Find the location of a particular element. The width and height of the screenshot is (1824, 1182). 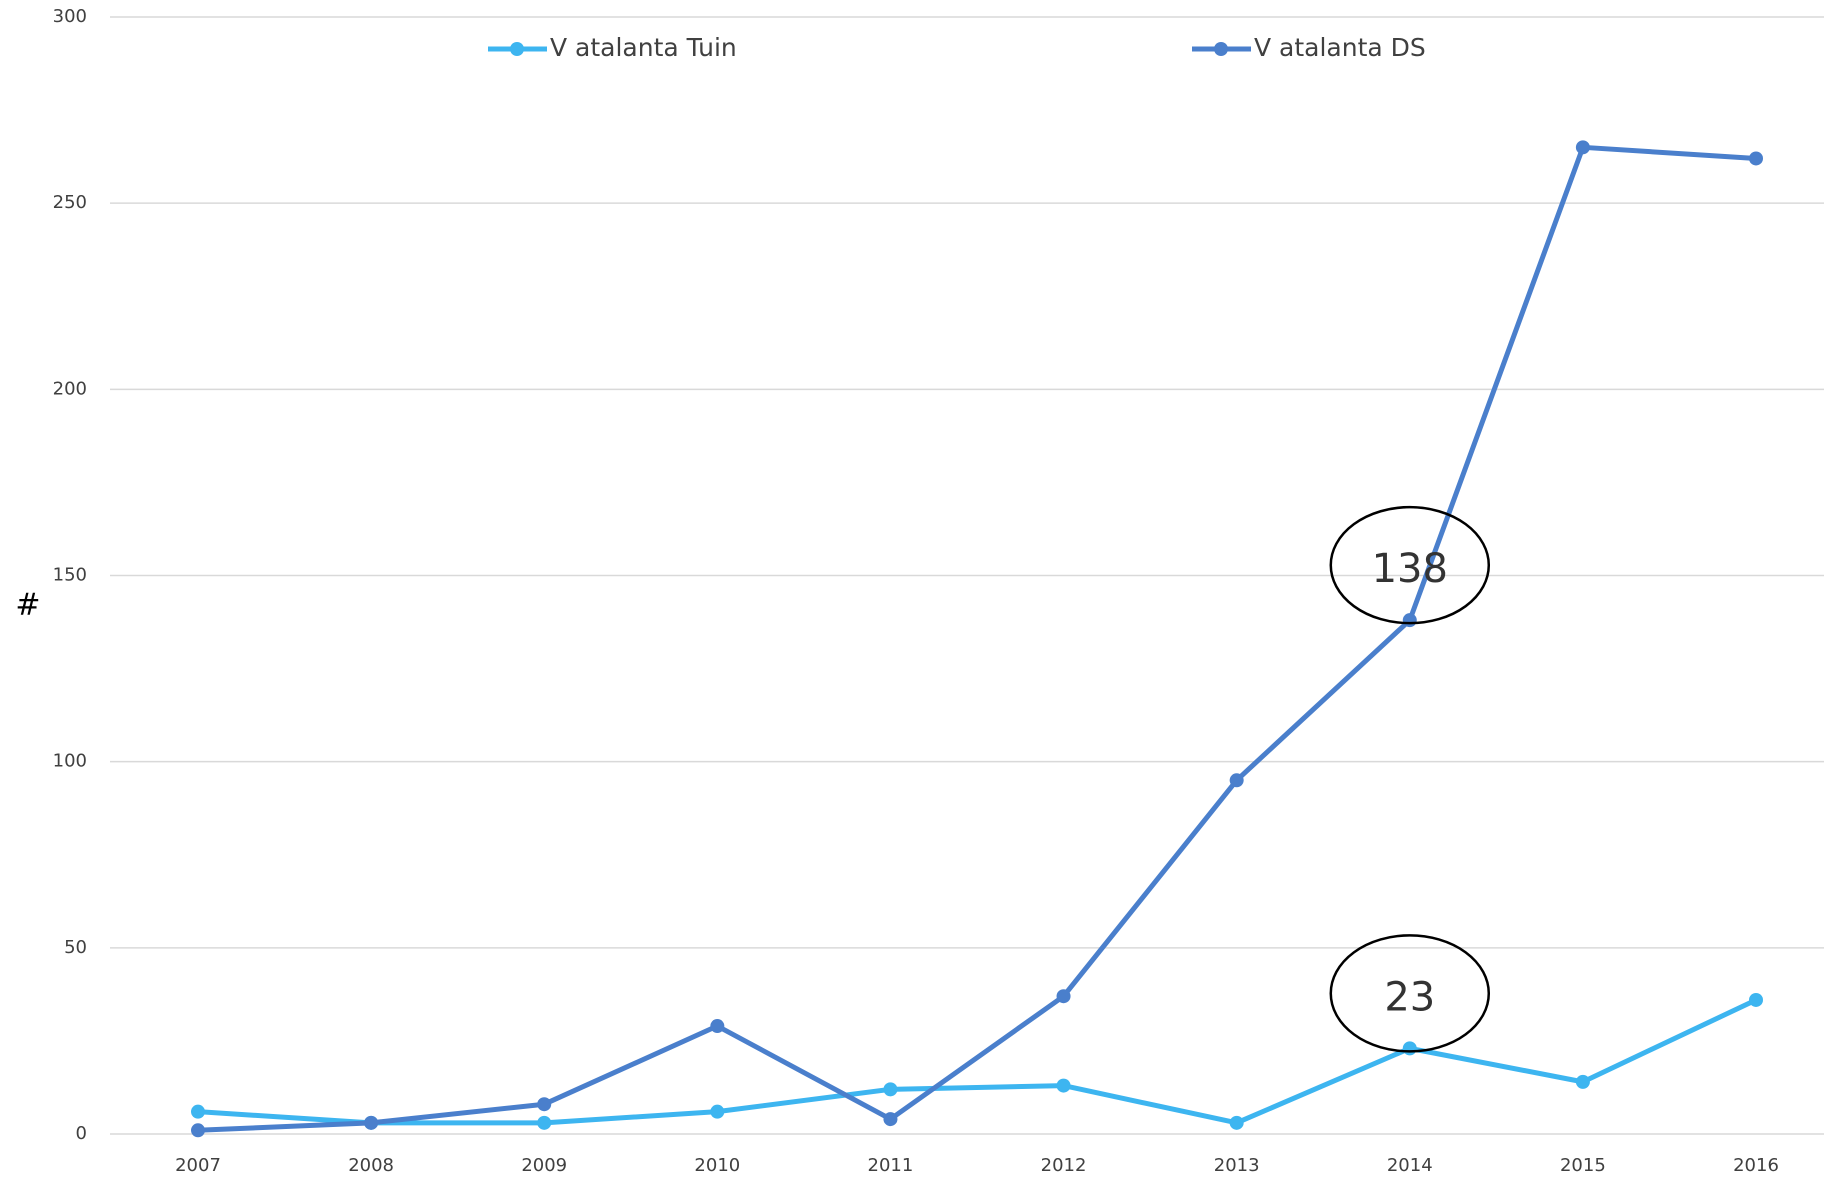

y-tick-label: 50 is located at coordinates (75, 947).